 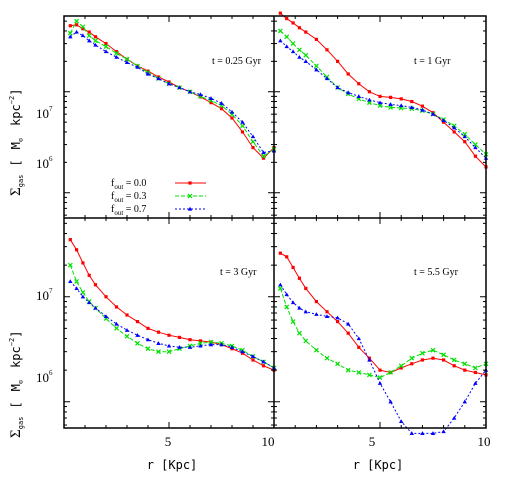 What do you see at coordinates (436, 272) in the screenshot?
I see `panel-annotation-3: t = 5.5 Gyr` at bounding box center [436, 272].